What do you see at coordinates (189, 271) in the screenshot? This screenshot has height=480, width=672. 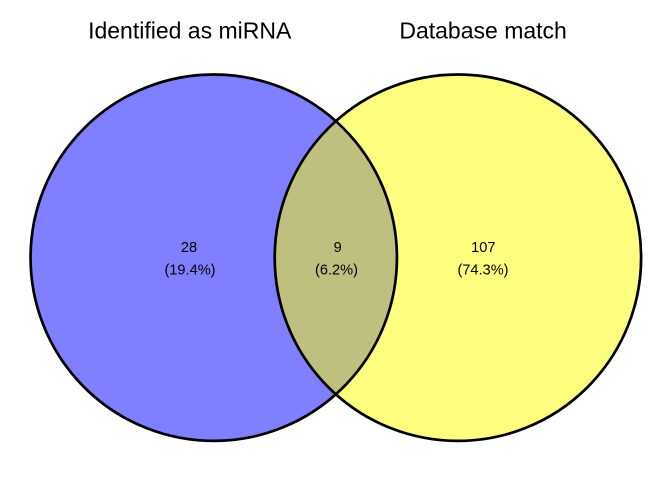 I see `svg-text: (19.4%)` at bounding box center [189, 271].